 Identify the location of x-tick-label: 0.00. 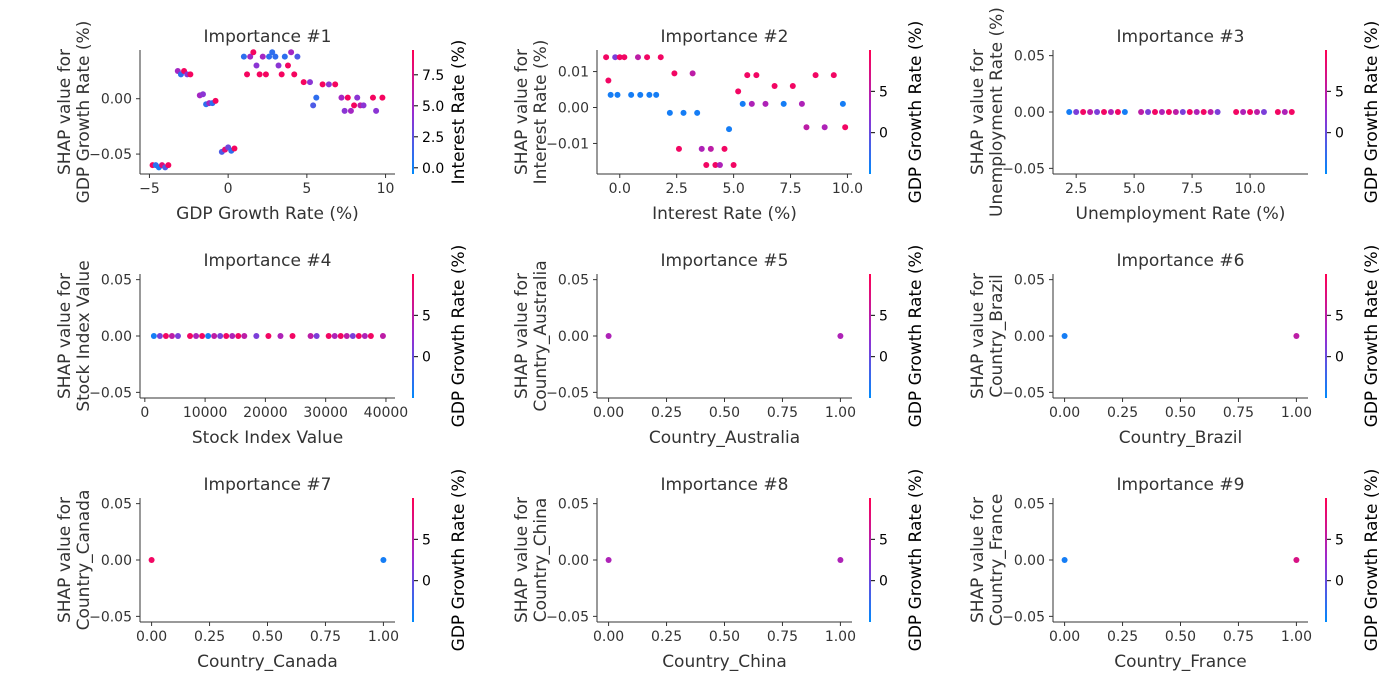
(1064, 637).